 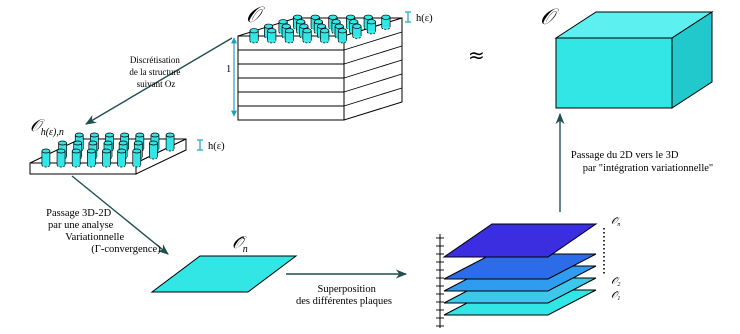 I want to click on plate-fibers, so click(x=108, y=150).